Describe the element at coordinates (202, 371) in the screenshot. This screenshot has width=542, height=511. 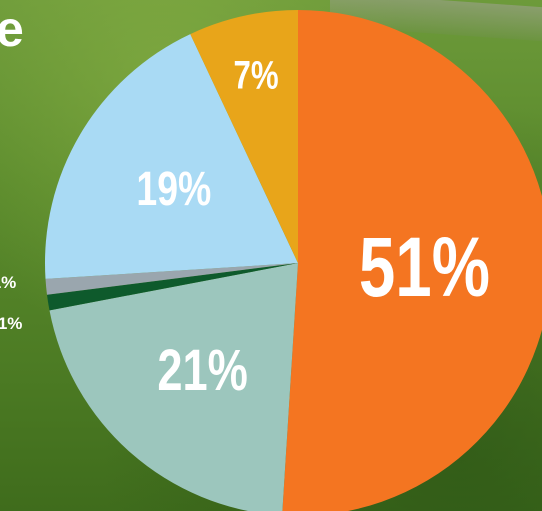
I see `slice-label-2: 21%` at that location.